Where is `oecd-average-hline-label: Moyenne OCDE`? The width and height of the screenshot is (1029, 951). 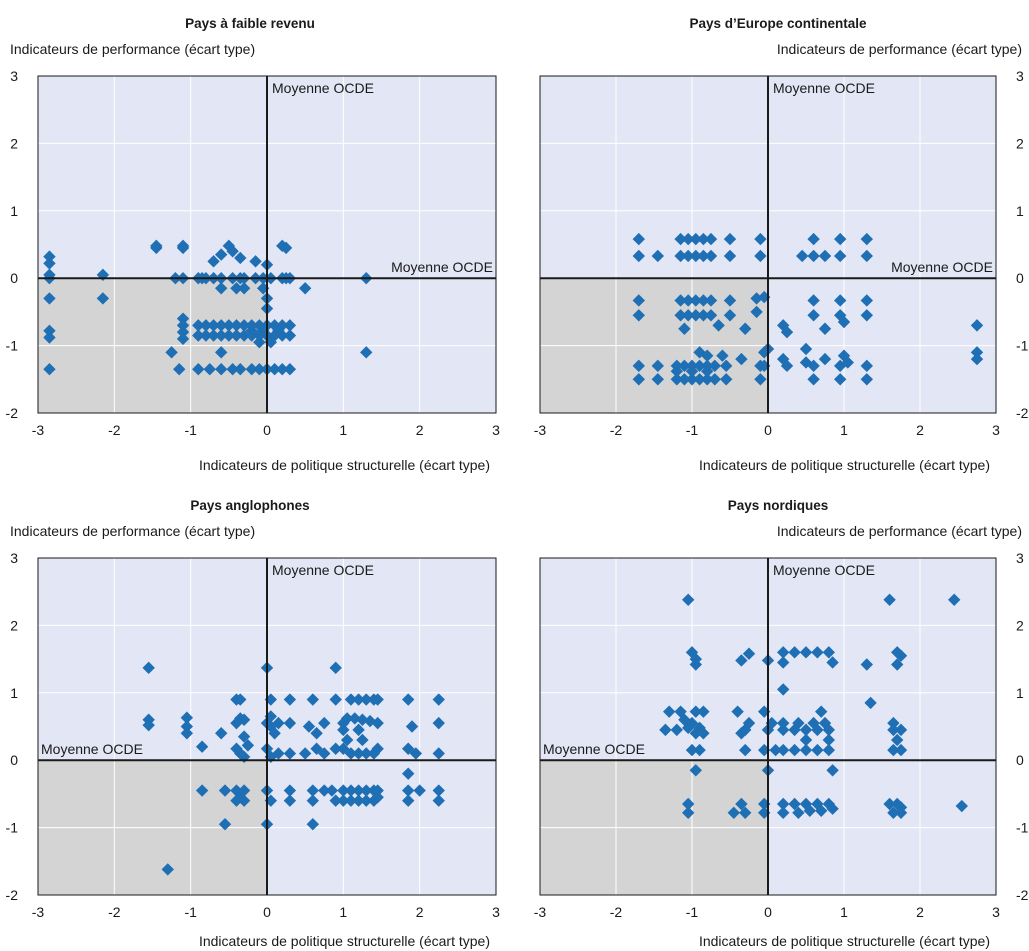
oecd-average-hline-label: Moyenne OCDE is located at coordinates (942, 267).